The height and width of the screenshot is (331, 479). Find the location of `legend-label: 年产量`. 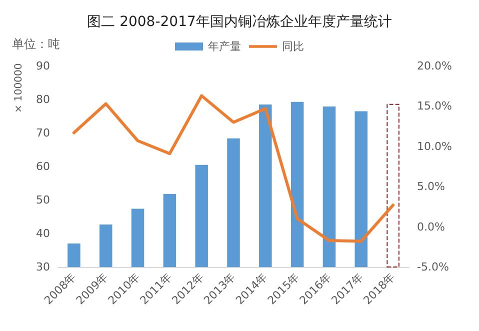

legend-label: 年产量 is located at coordinates (224, 46).